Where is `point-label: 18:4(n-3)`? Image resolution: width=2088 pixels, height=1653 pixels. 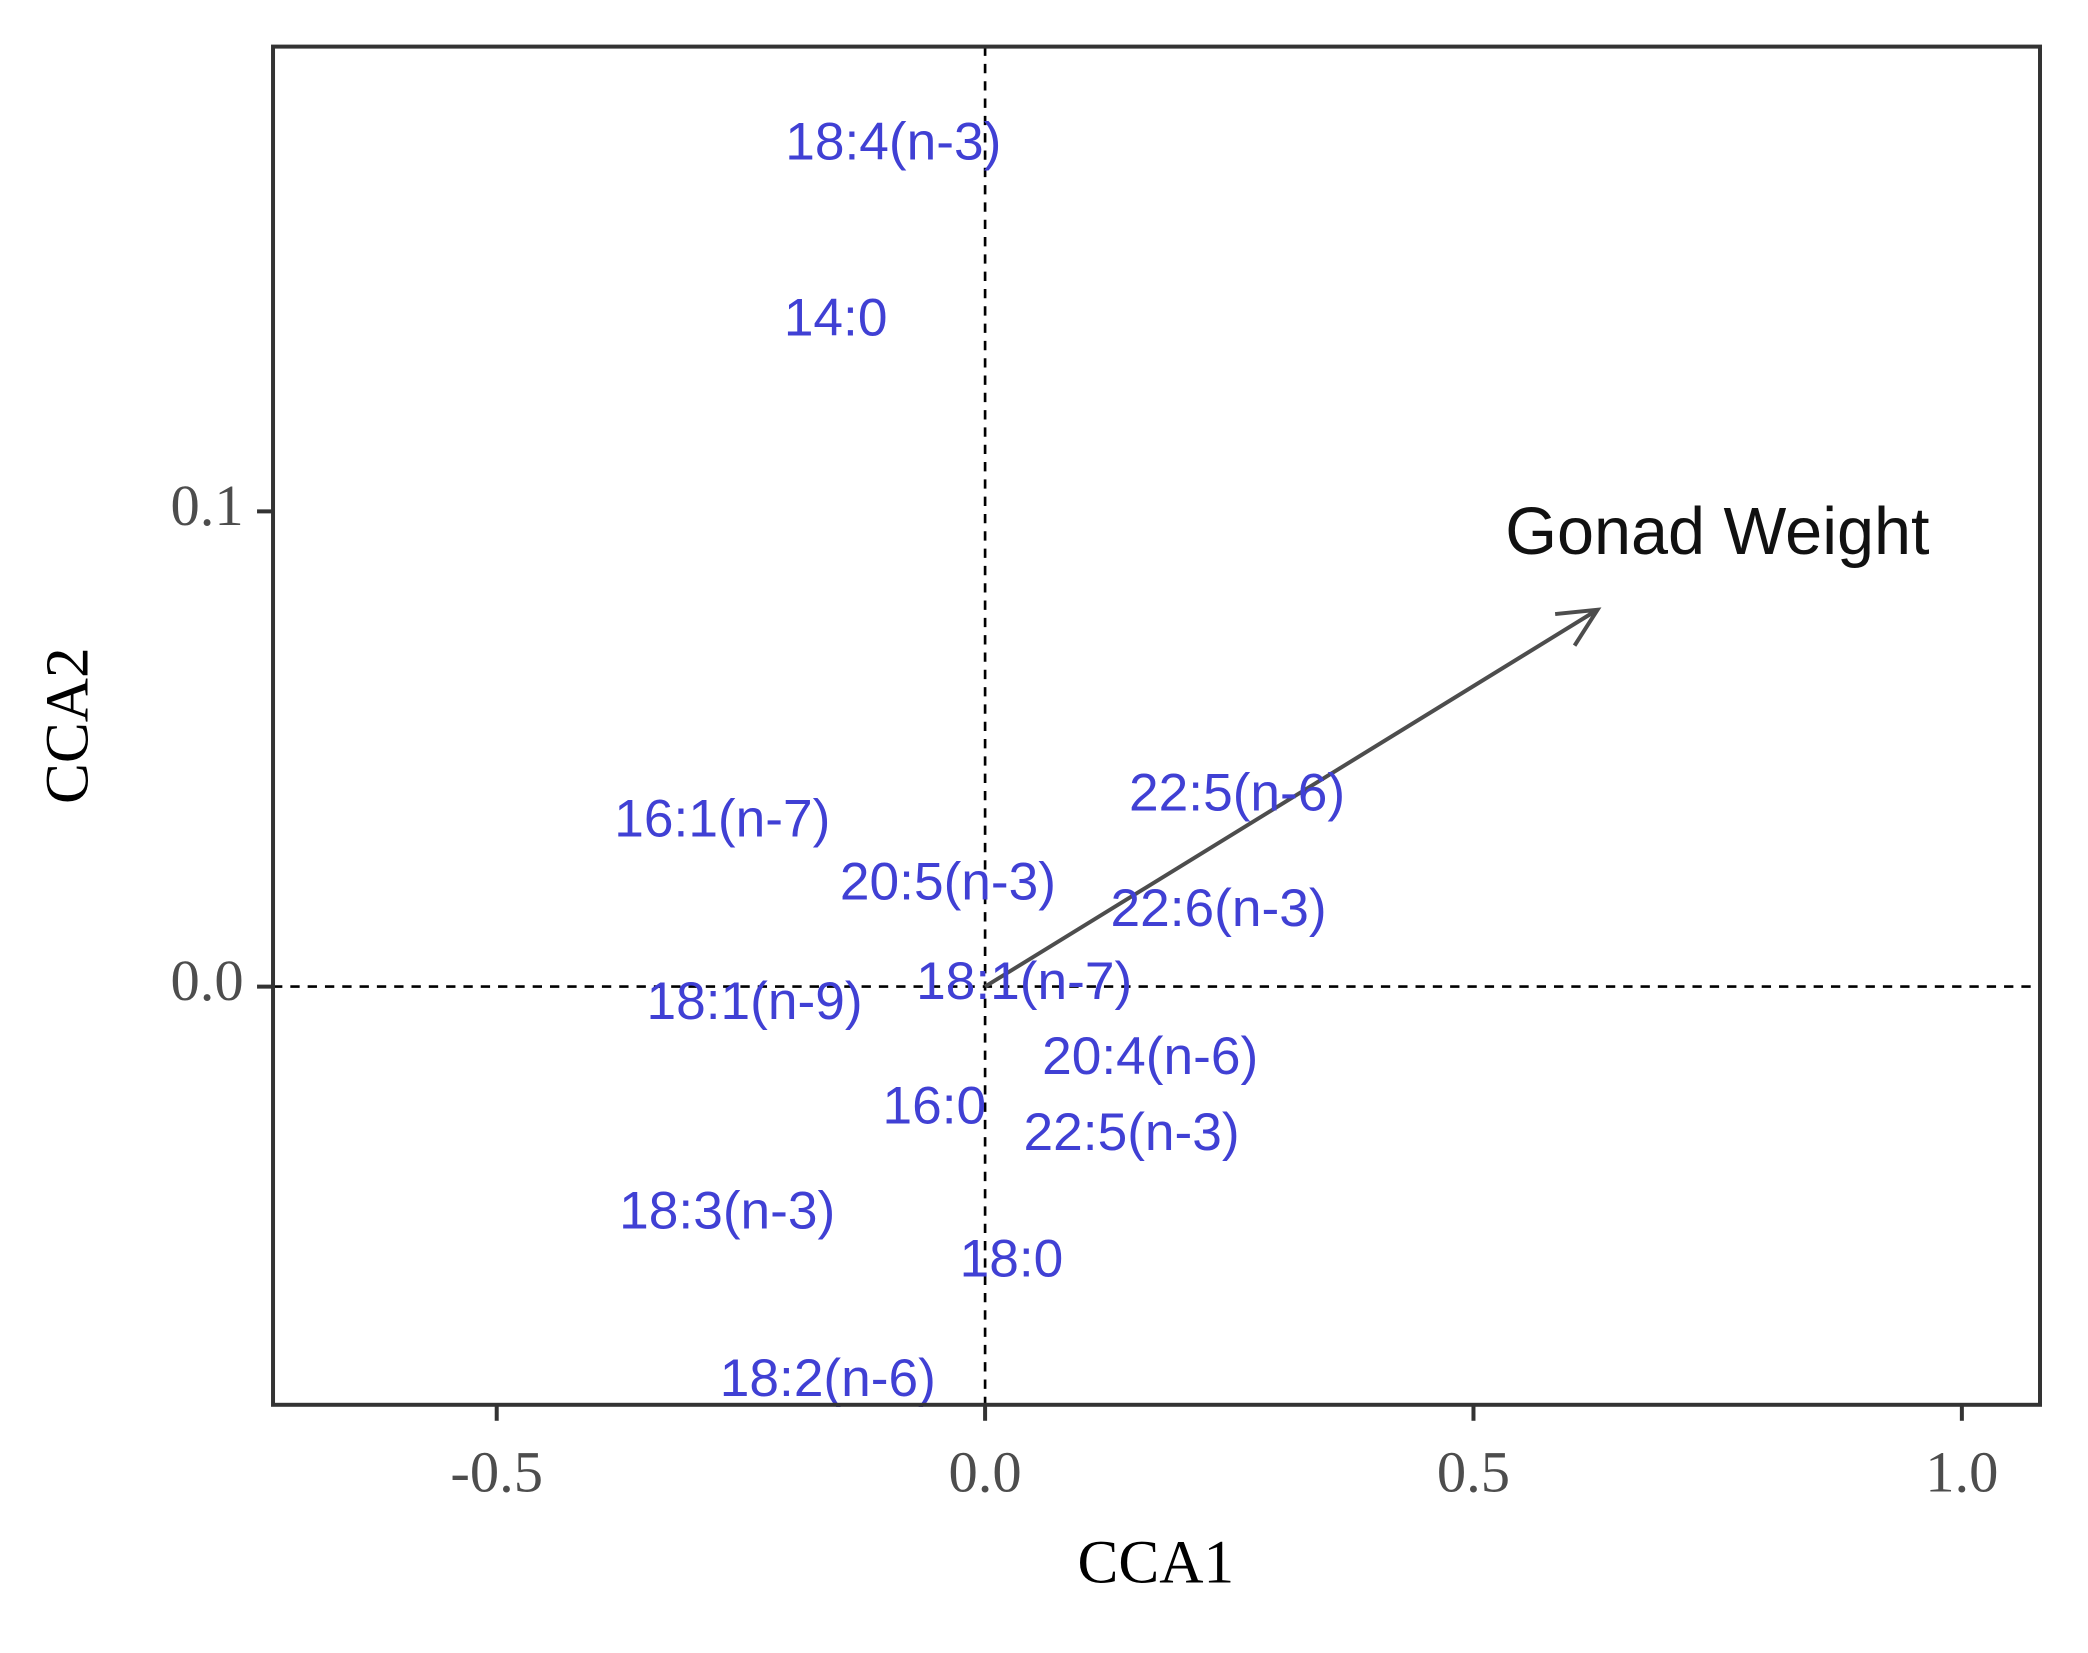 point-label: 18:4(n-3) is located at coordinates (893, 142).